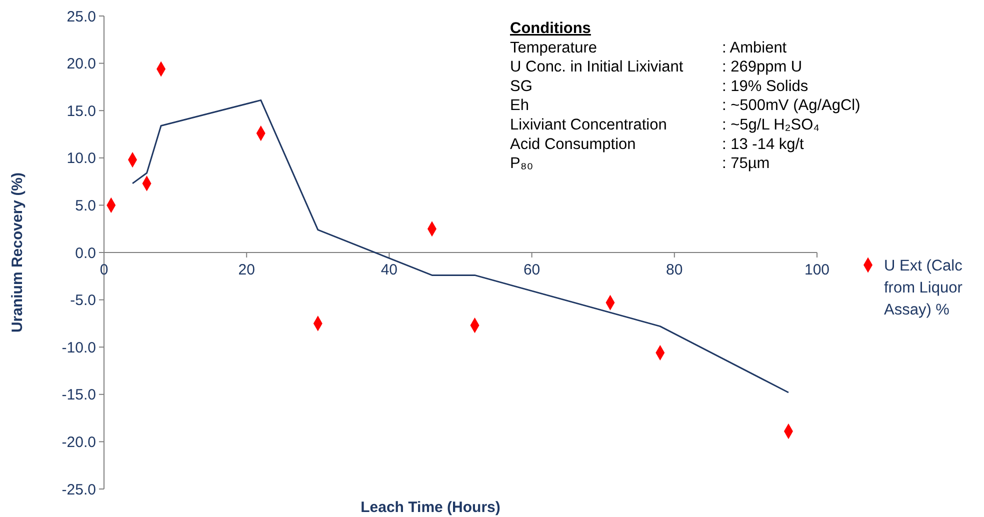  Describe the element at coordinates (85, 205) in the screenshot. I see `y-tick-label: 5.0` at that location.